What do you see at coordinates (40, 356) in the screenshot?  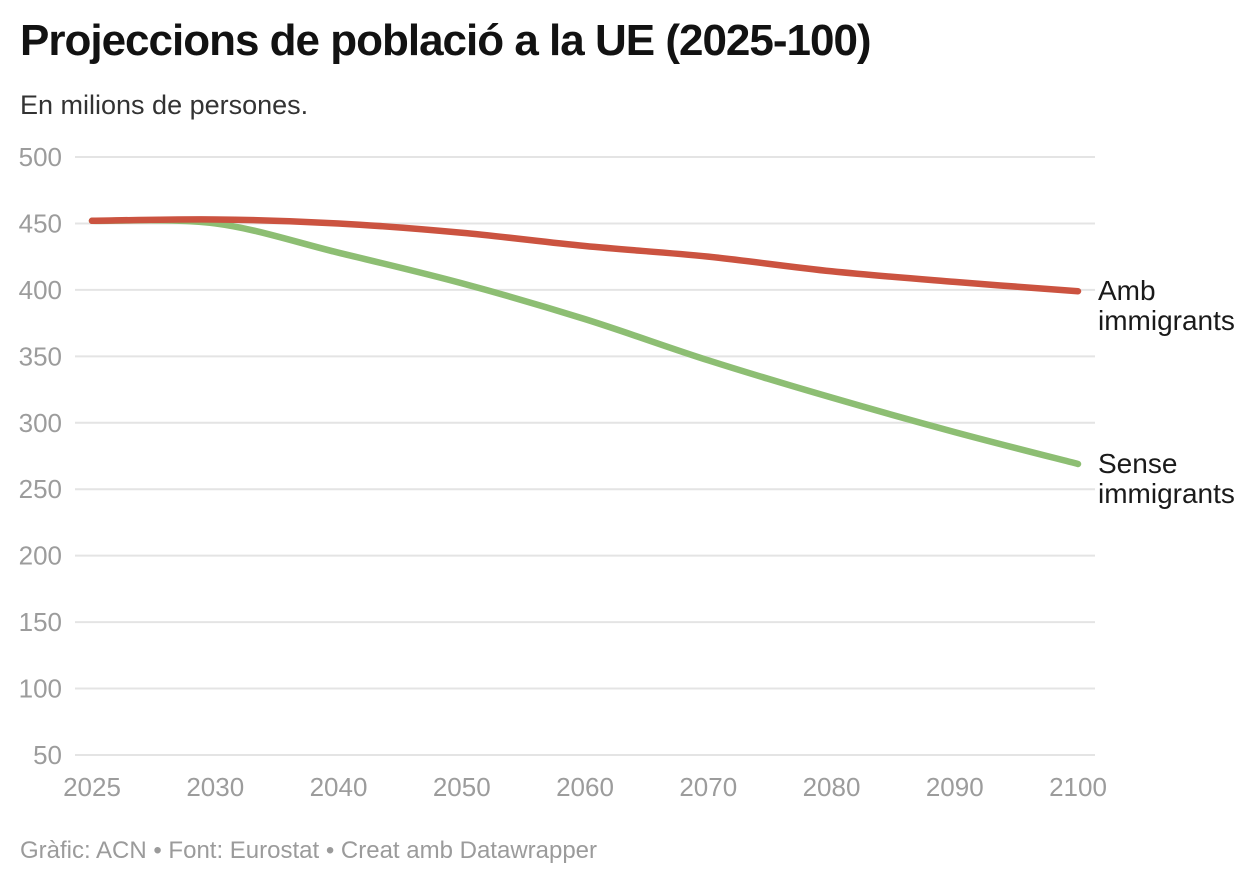 I see `y-tick-label: 350` at bounding box center [40, 356].